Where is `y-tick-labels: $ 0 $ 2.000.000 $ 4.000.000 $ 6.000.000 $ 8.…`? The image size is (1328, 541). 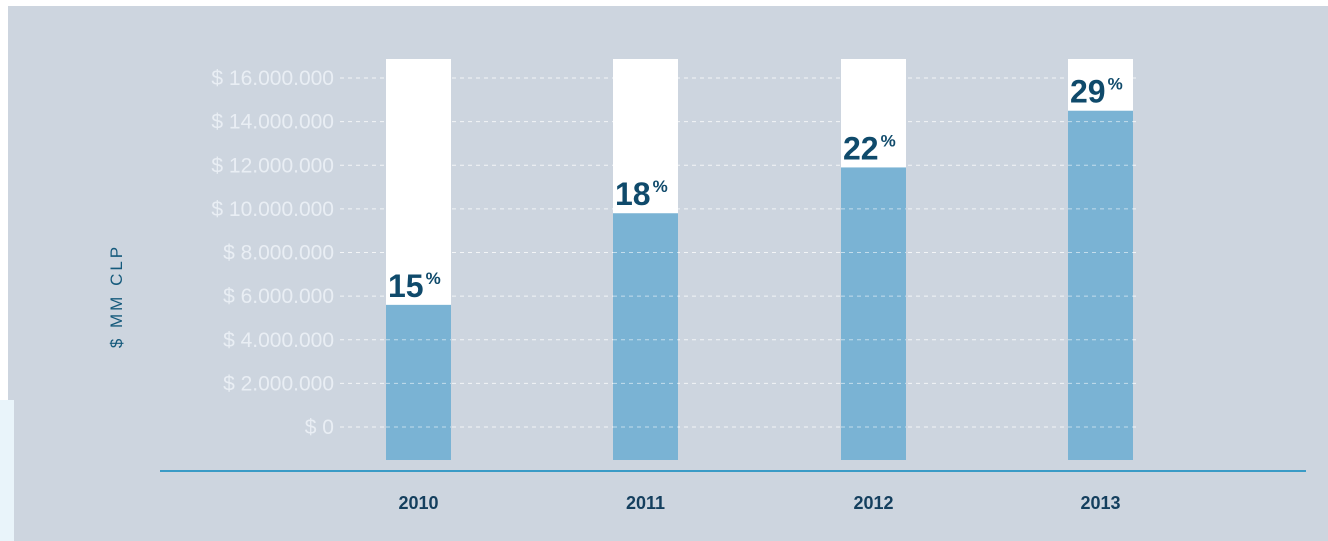
y-tick-labels: $ 0 $ 2.000.000 $ 4.000.000 $ 6.000.000 $ 8.… is located at coordinates (272, 253).